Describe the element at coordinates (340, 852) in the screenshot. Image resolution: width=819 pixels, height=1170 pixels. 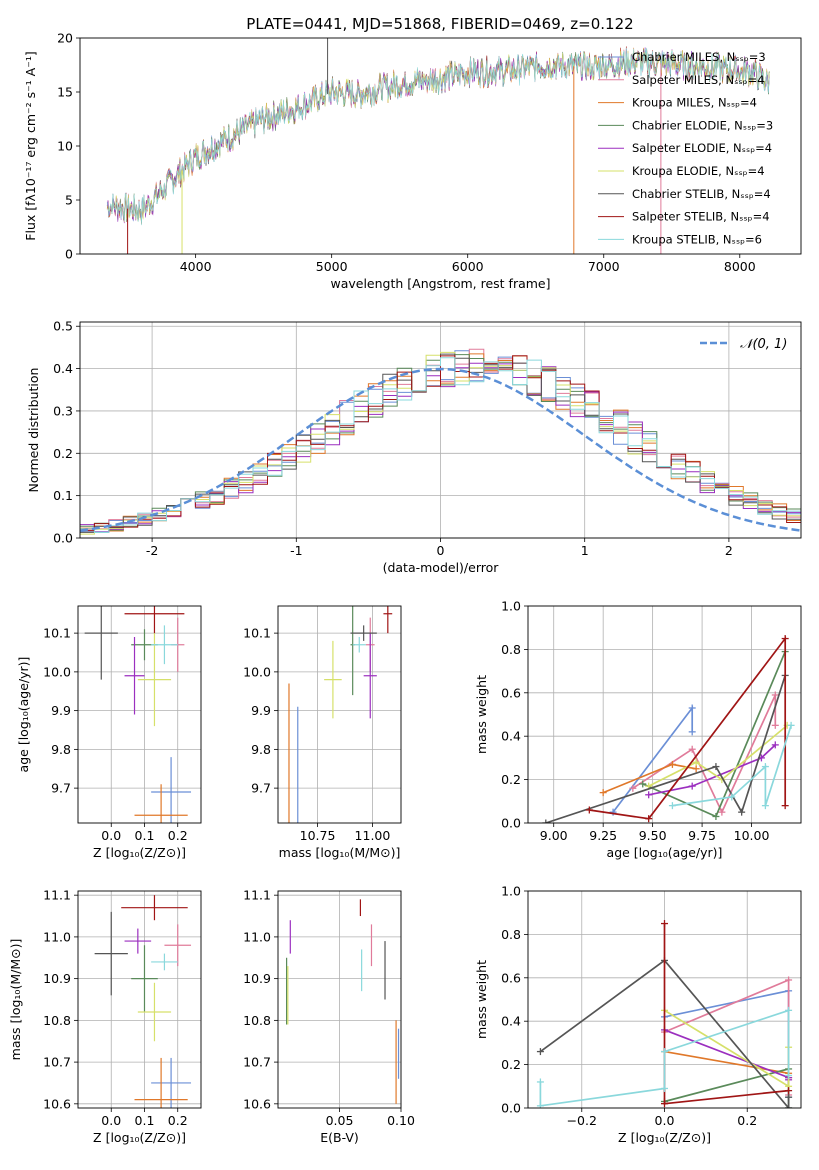
I see `x-axis-label: mass [log₁₀(M/M⊙)]` at that location.